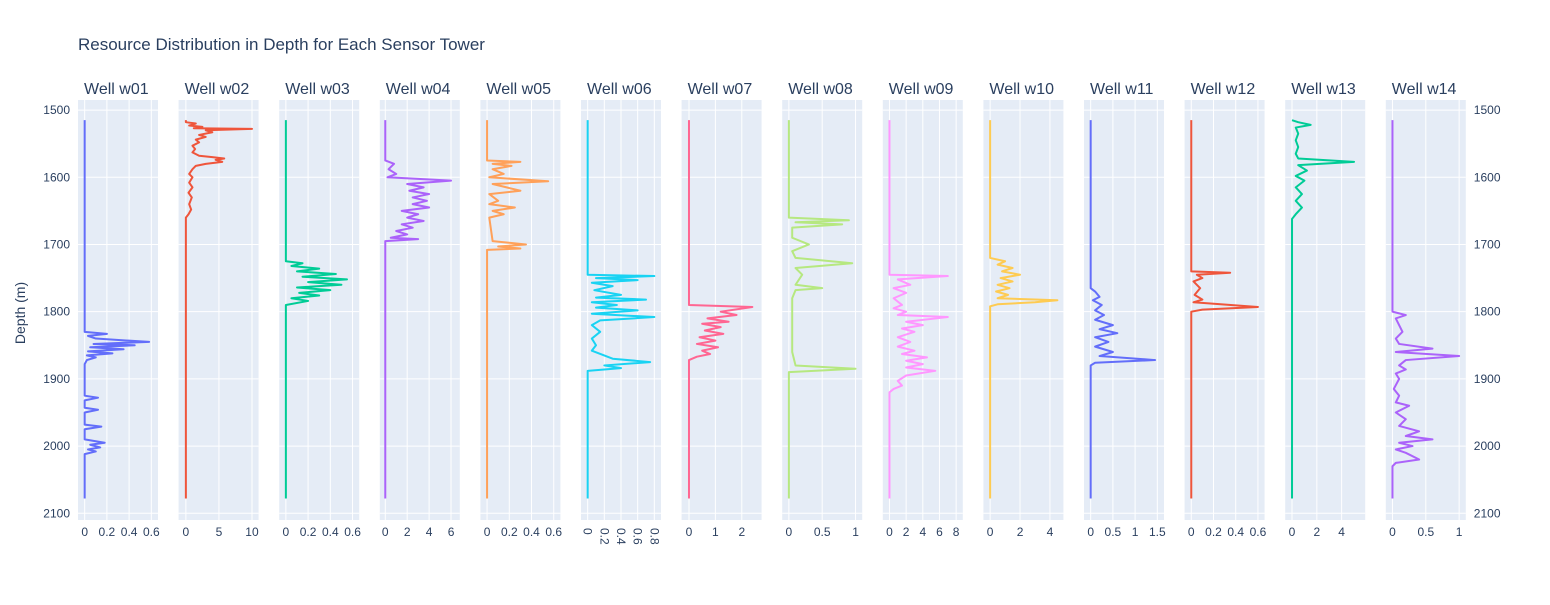 Image resolution: width=1550 pixels, height=605 pixels. I want to click on y-tick-label: 1900, so click(56, 379).